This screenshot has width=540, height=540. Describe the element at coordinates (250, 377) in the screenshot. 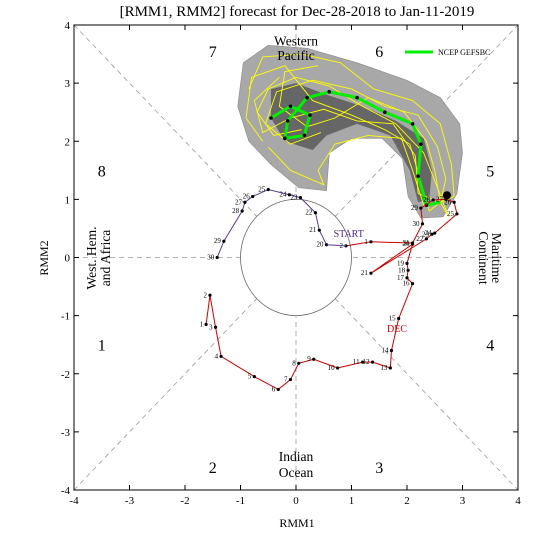

I see `day-label: 5` at that location.